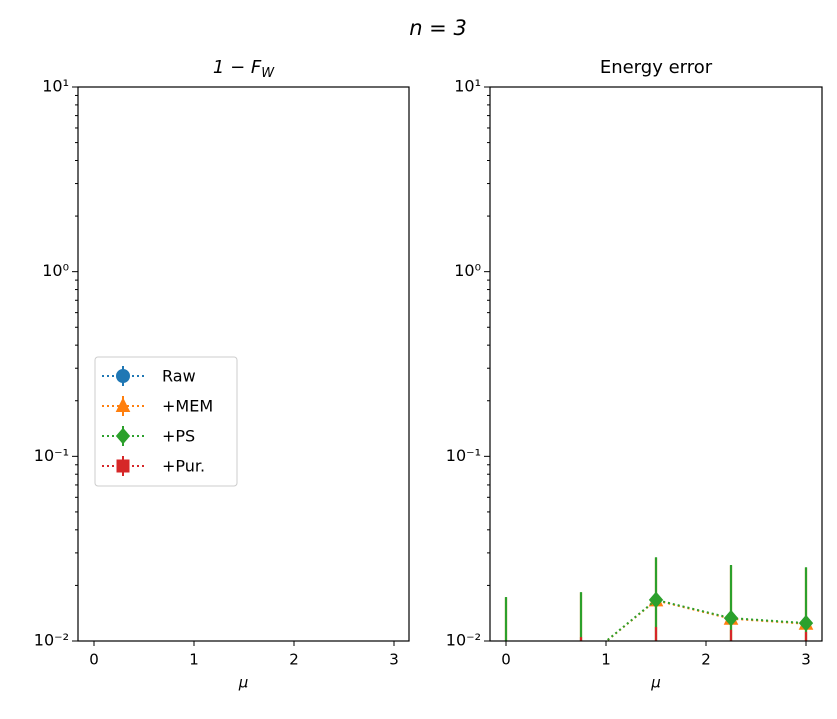 This screenshot has height=719, width=837. I want to click on legend-label: Raw, so click(179, 376).